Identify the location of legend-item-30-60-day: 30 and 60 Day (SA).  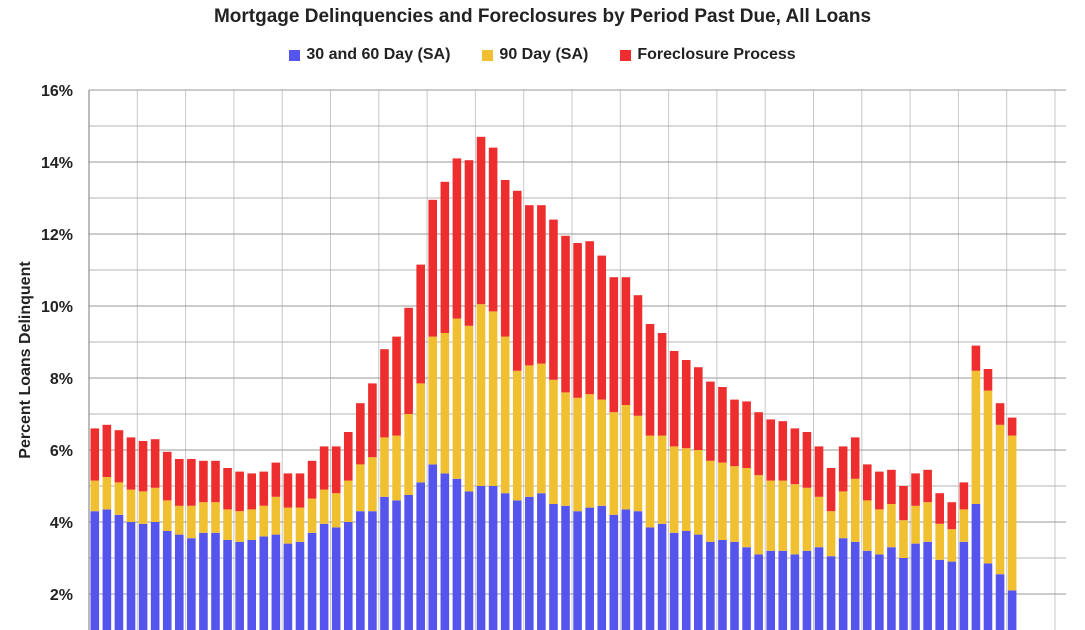
(369, 55).